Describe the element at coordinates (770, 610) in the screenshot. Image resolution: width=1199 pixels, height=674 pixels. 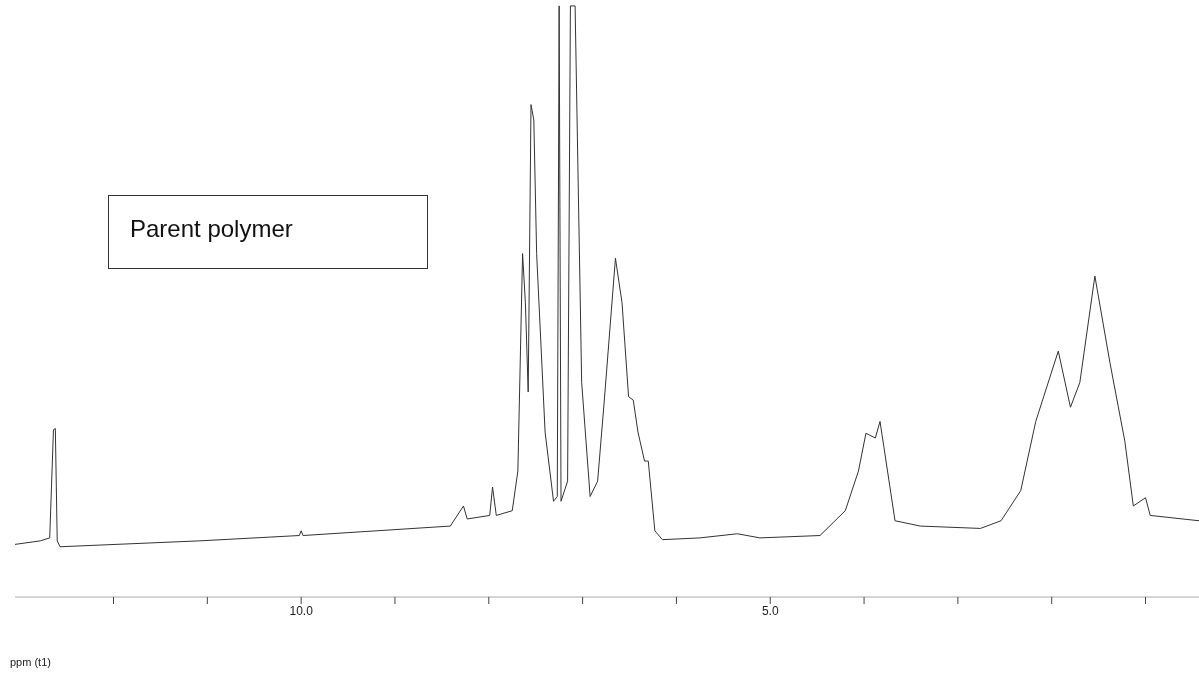
I see `x-tick-label: 5.0` at that location.